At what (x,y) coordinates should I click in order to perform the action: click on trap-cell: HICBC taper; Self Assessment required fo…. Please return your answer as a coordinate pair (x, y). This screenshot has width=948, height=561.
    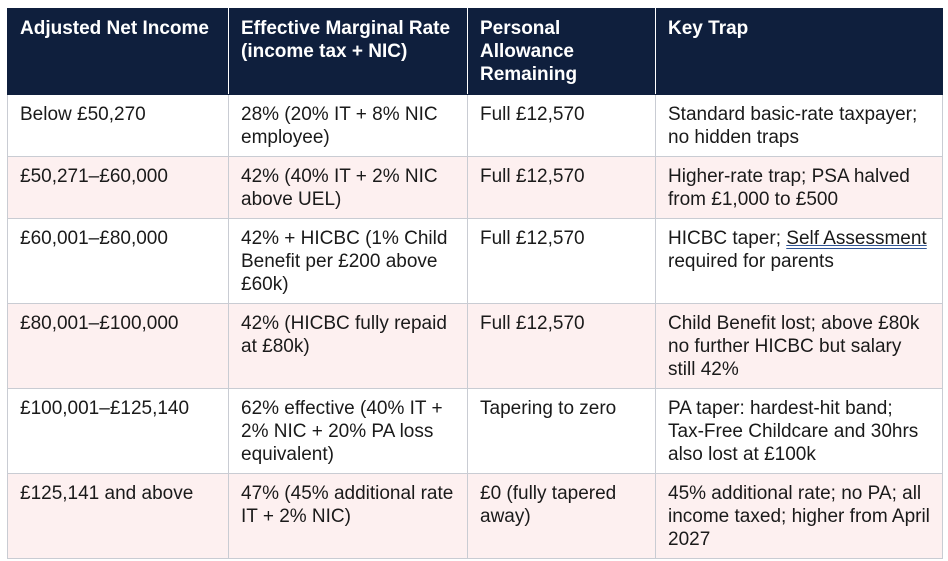
    Looking at the image, I should click on (799, 261).